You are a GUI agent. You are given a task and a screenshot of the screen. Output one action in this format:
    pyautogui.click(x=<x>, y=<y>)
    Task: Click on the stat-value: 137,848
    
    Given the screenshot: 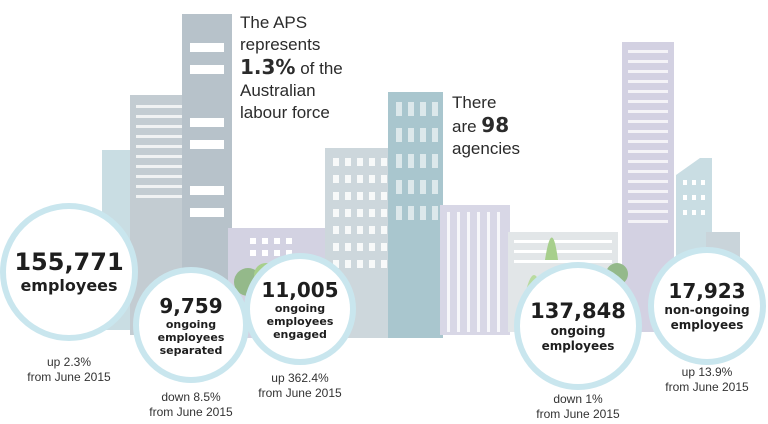 What is the action you would take?
    pyautogui.click(x=578, y=310)
    